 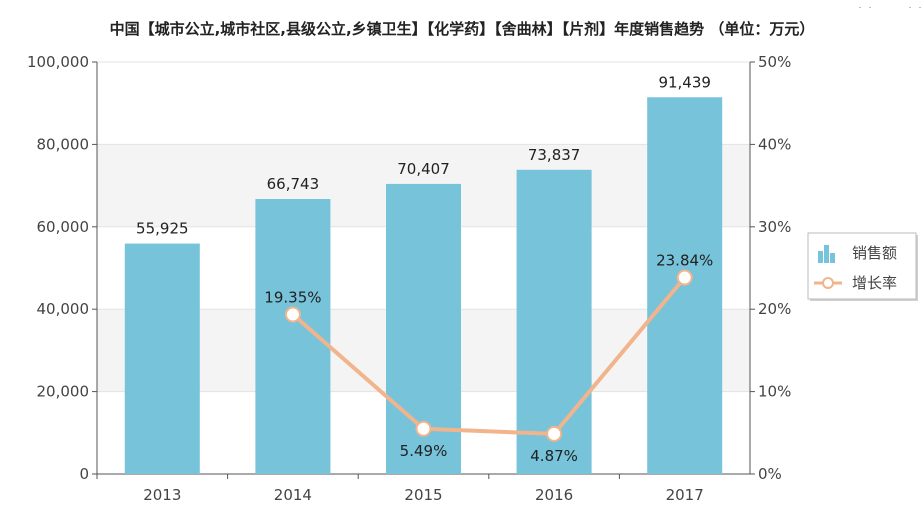 What do you see at coordinates (489, 356) in the screenshot?
I see `growth-line` at bounding box center [489, 356].